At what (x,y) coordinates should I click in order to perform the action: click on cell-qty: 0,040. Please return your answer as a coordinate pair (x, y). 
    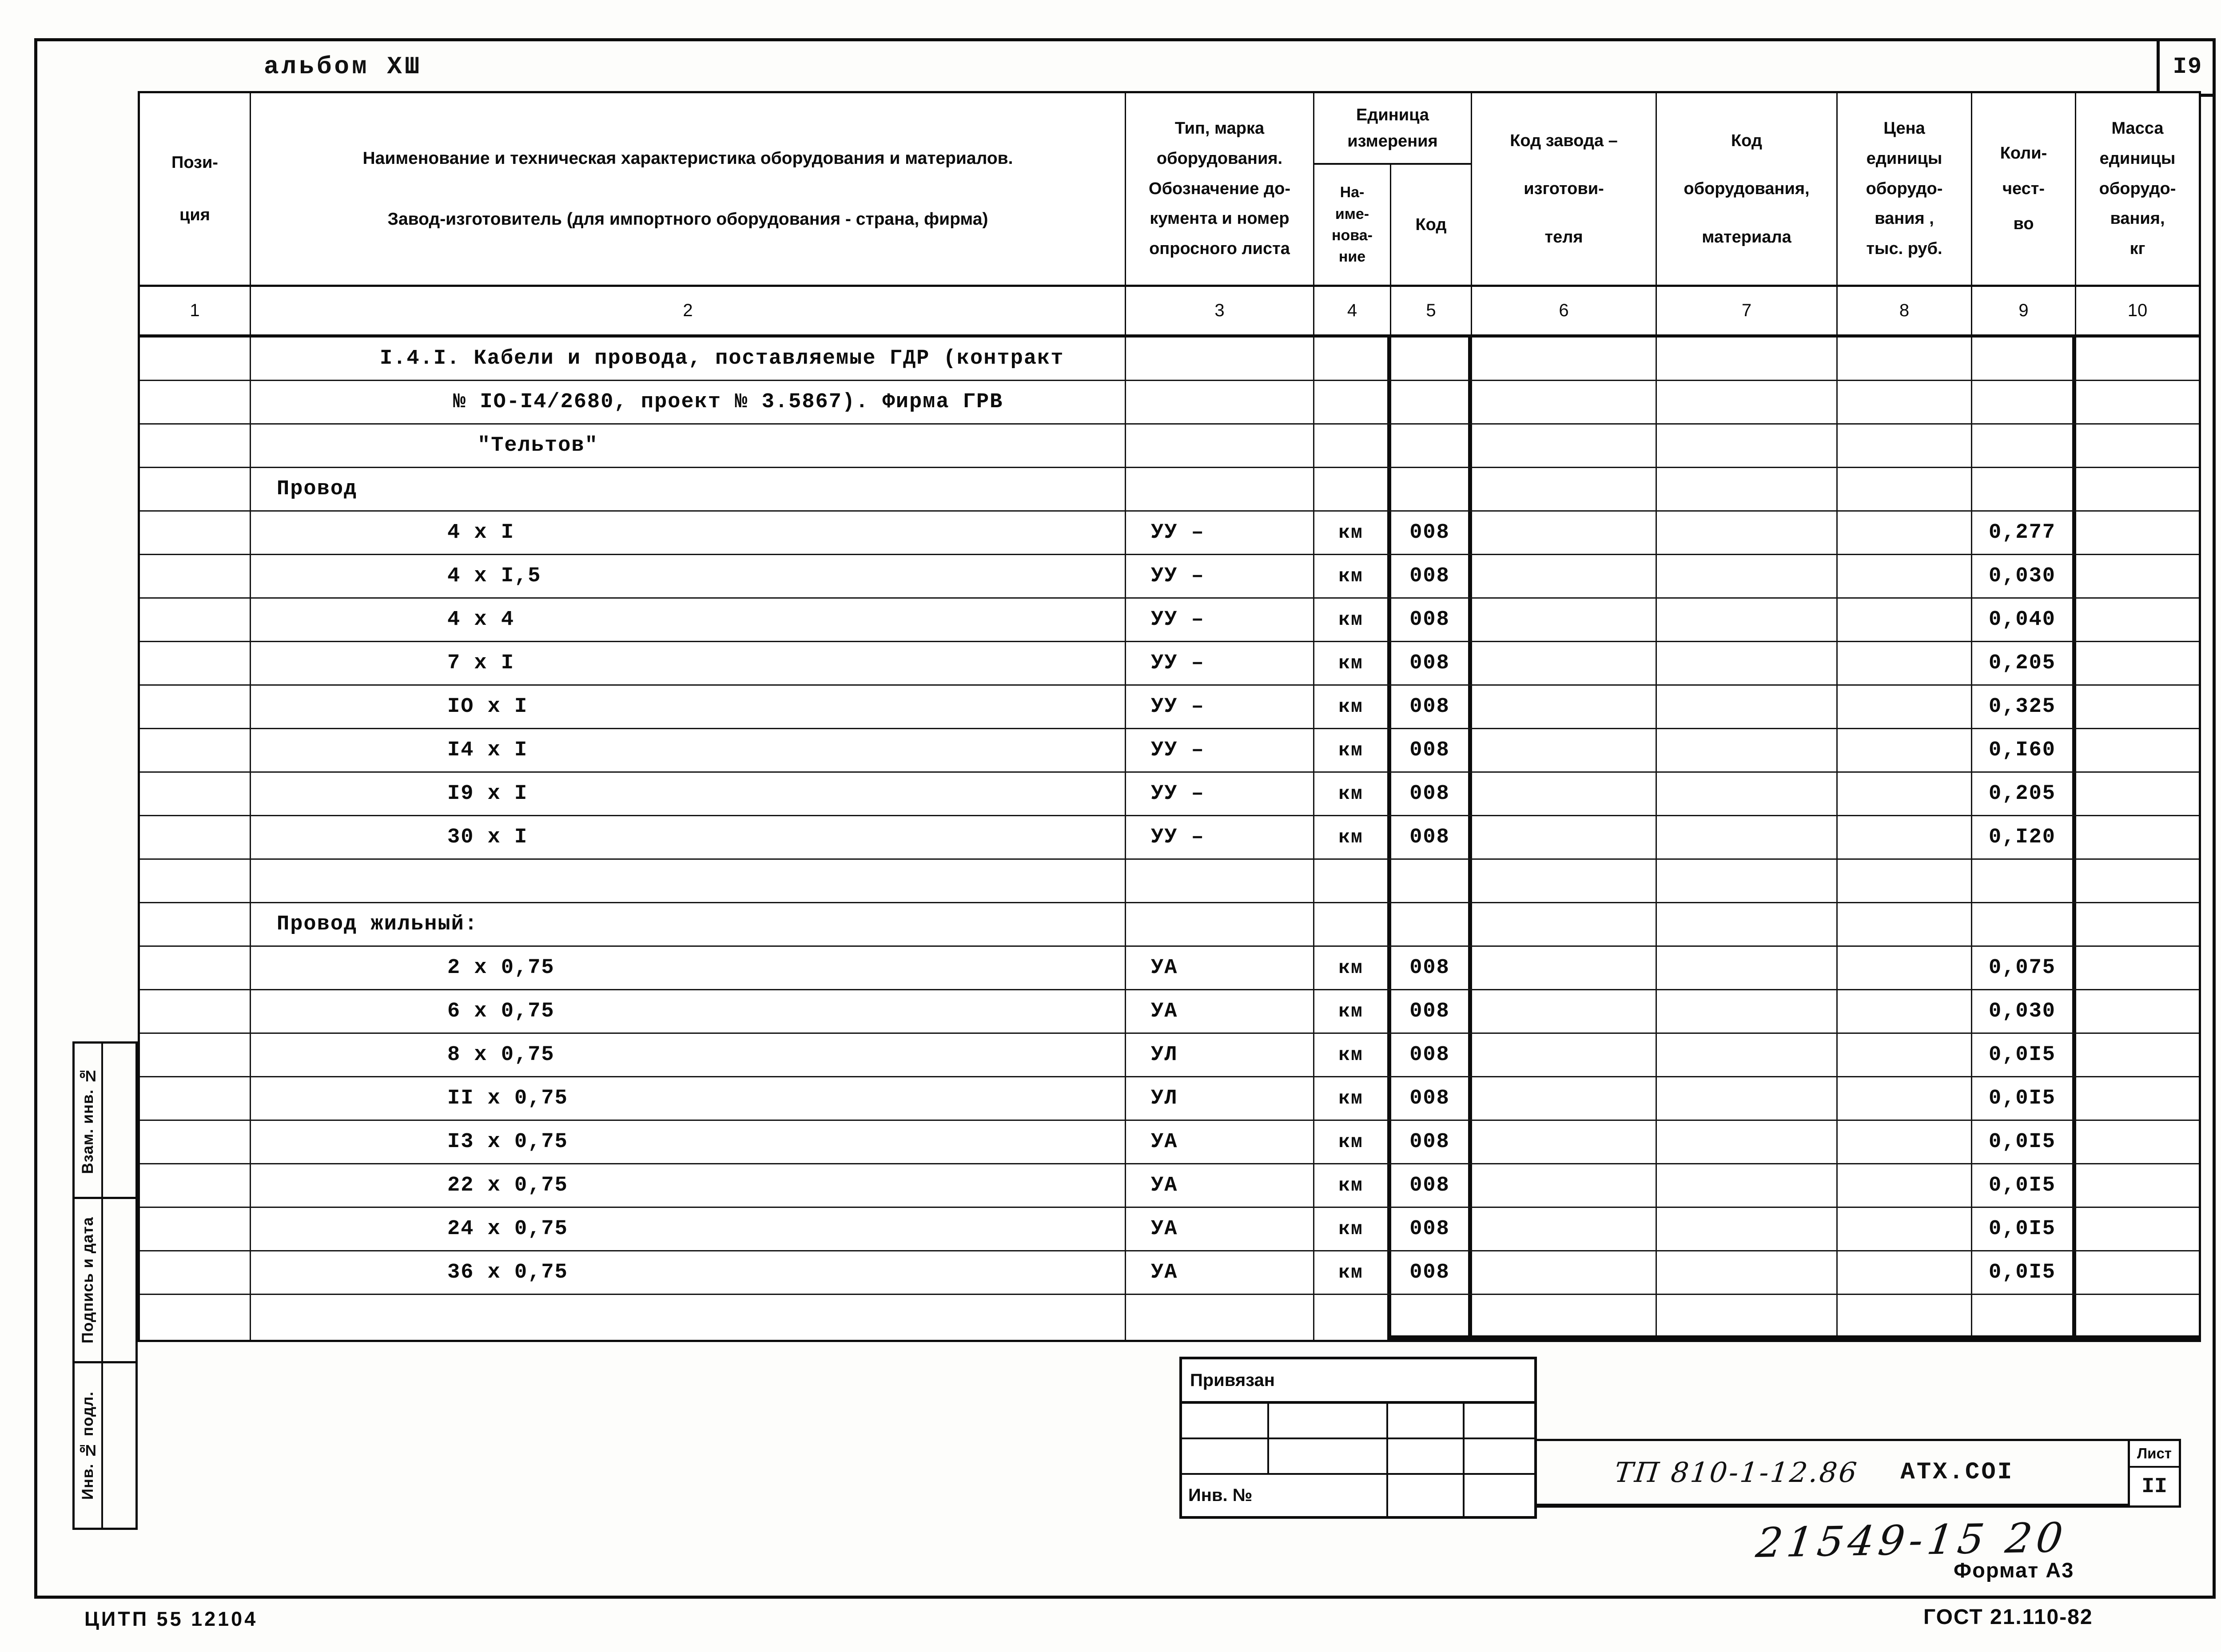
    Looking at the image, I should click on (2024, 620).